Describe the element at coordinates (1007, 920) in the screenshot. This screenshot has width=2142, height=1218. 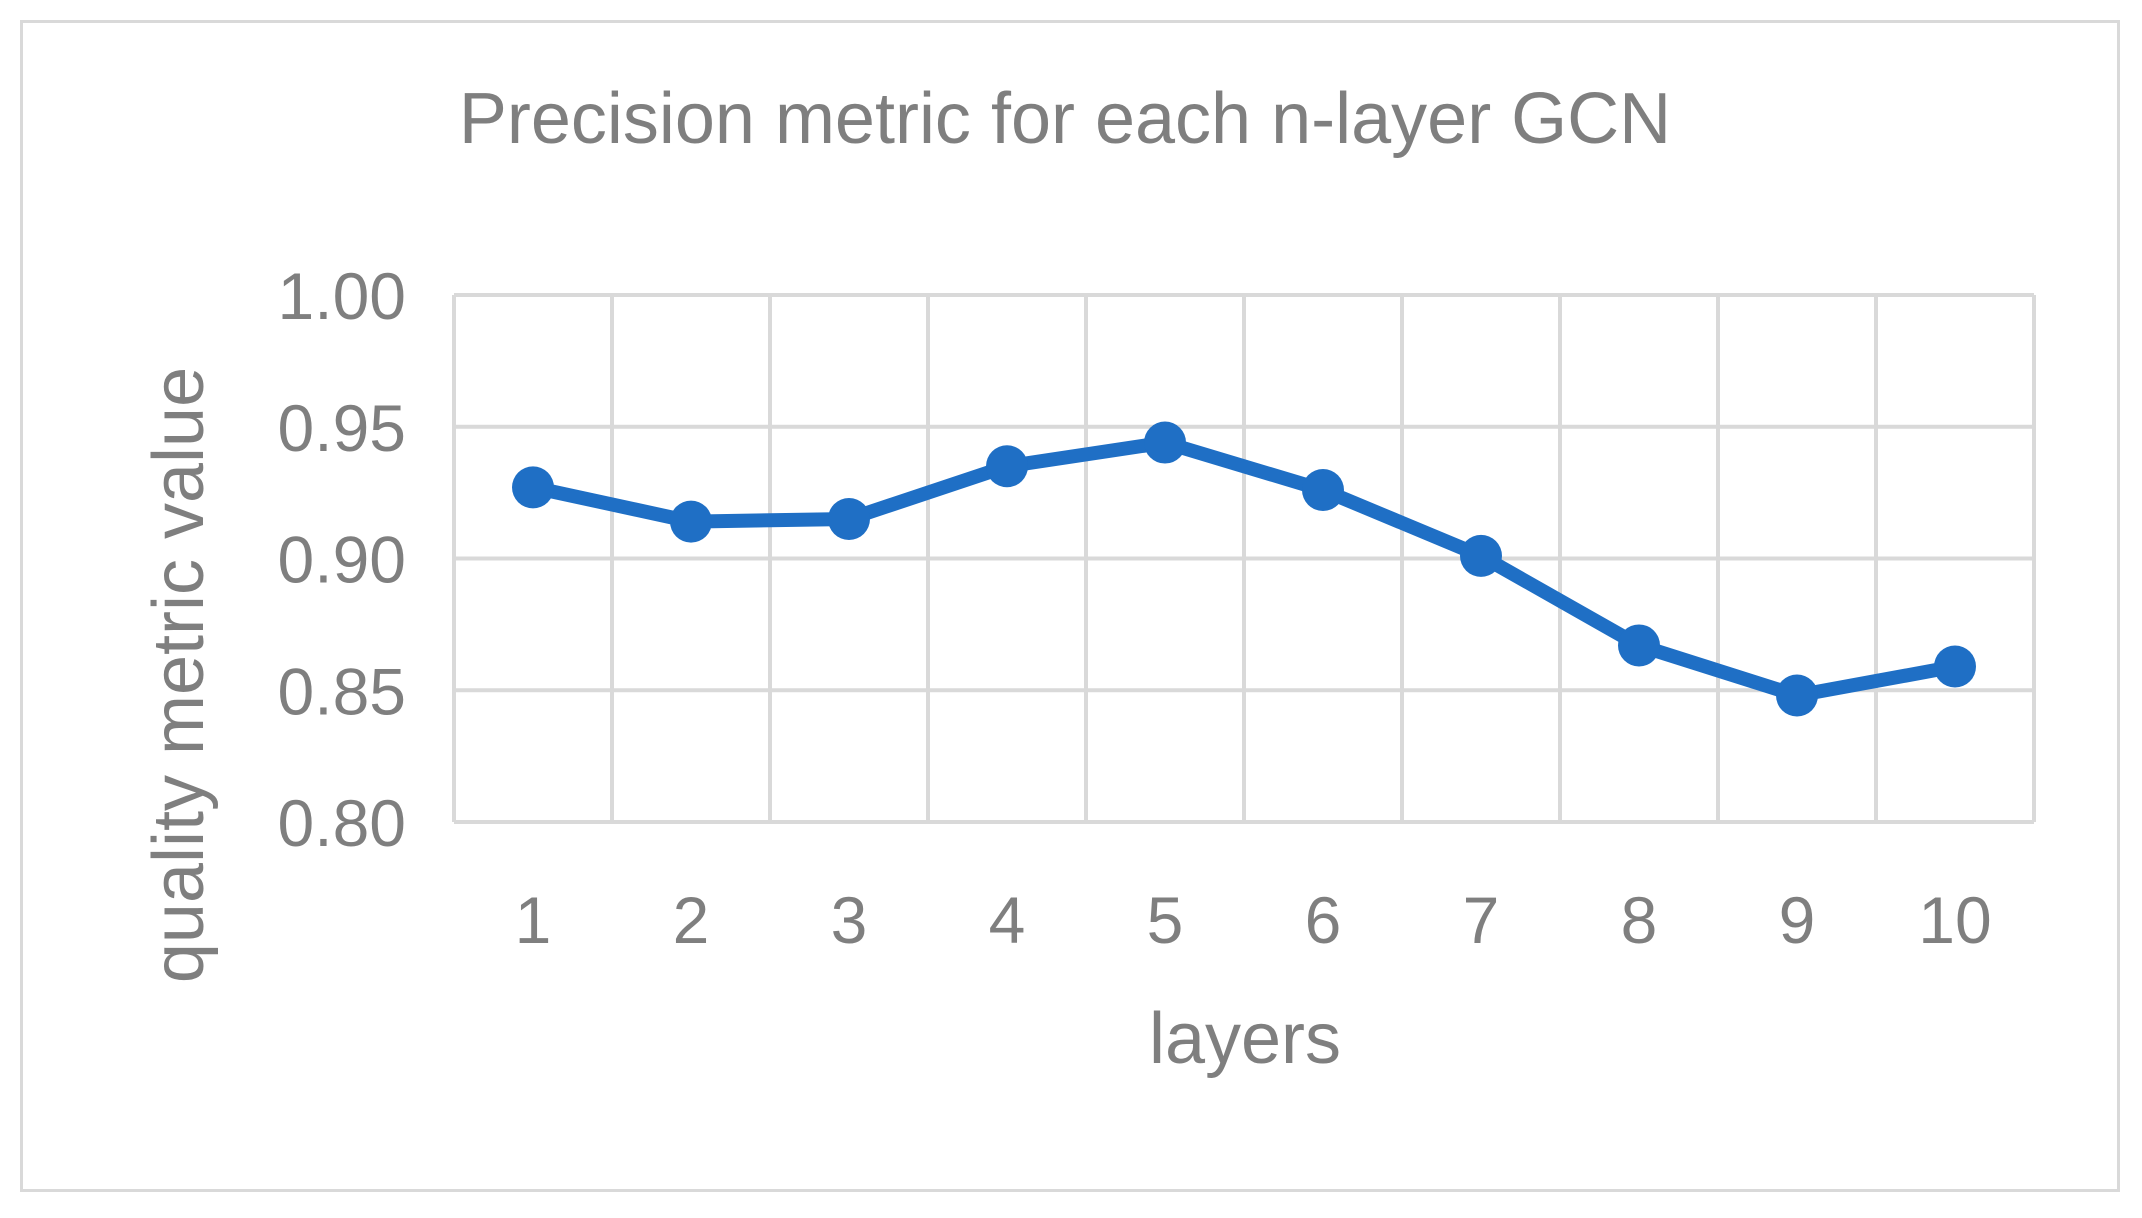
I see `x-tick-label: 4` at that location.